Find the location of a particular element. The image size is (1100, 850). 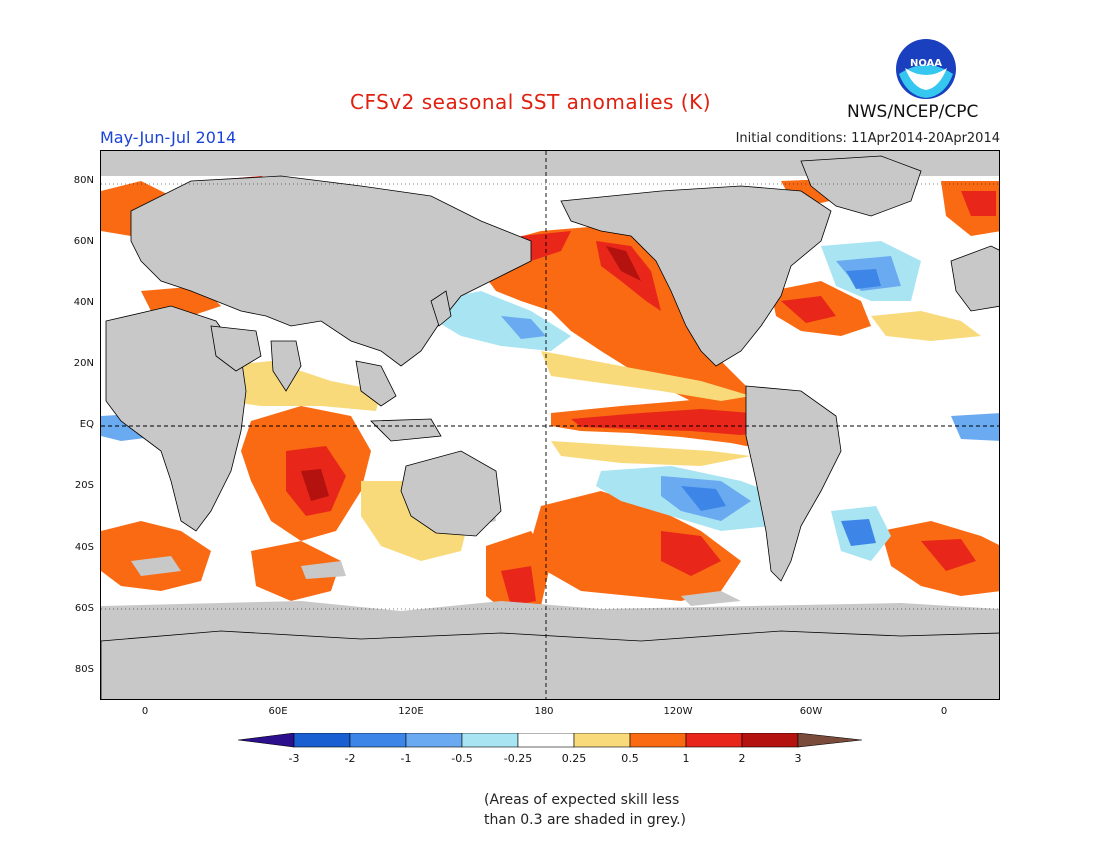

lat-label-40n: 40N is located at coordinates (83, 302).